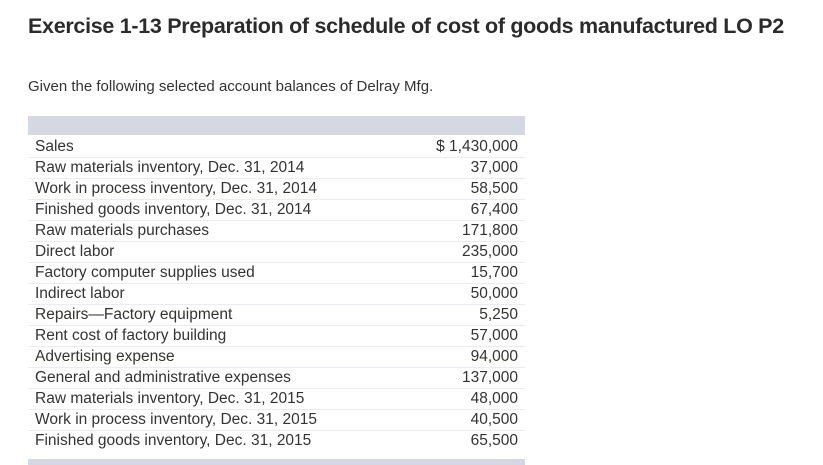 This screenshot has height=465, width=823. Describe the element at coordinates (170, 398) in the screenshot. I see `account-label: Raw materials inventory, Dec. 31, 2015` at that location.